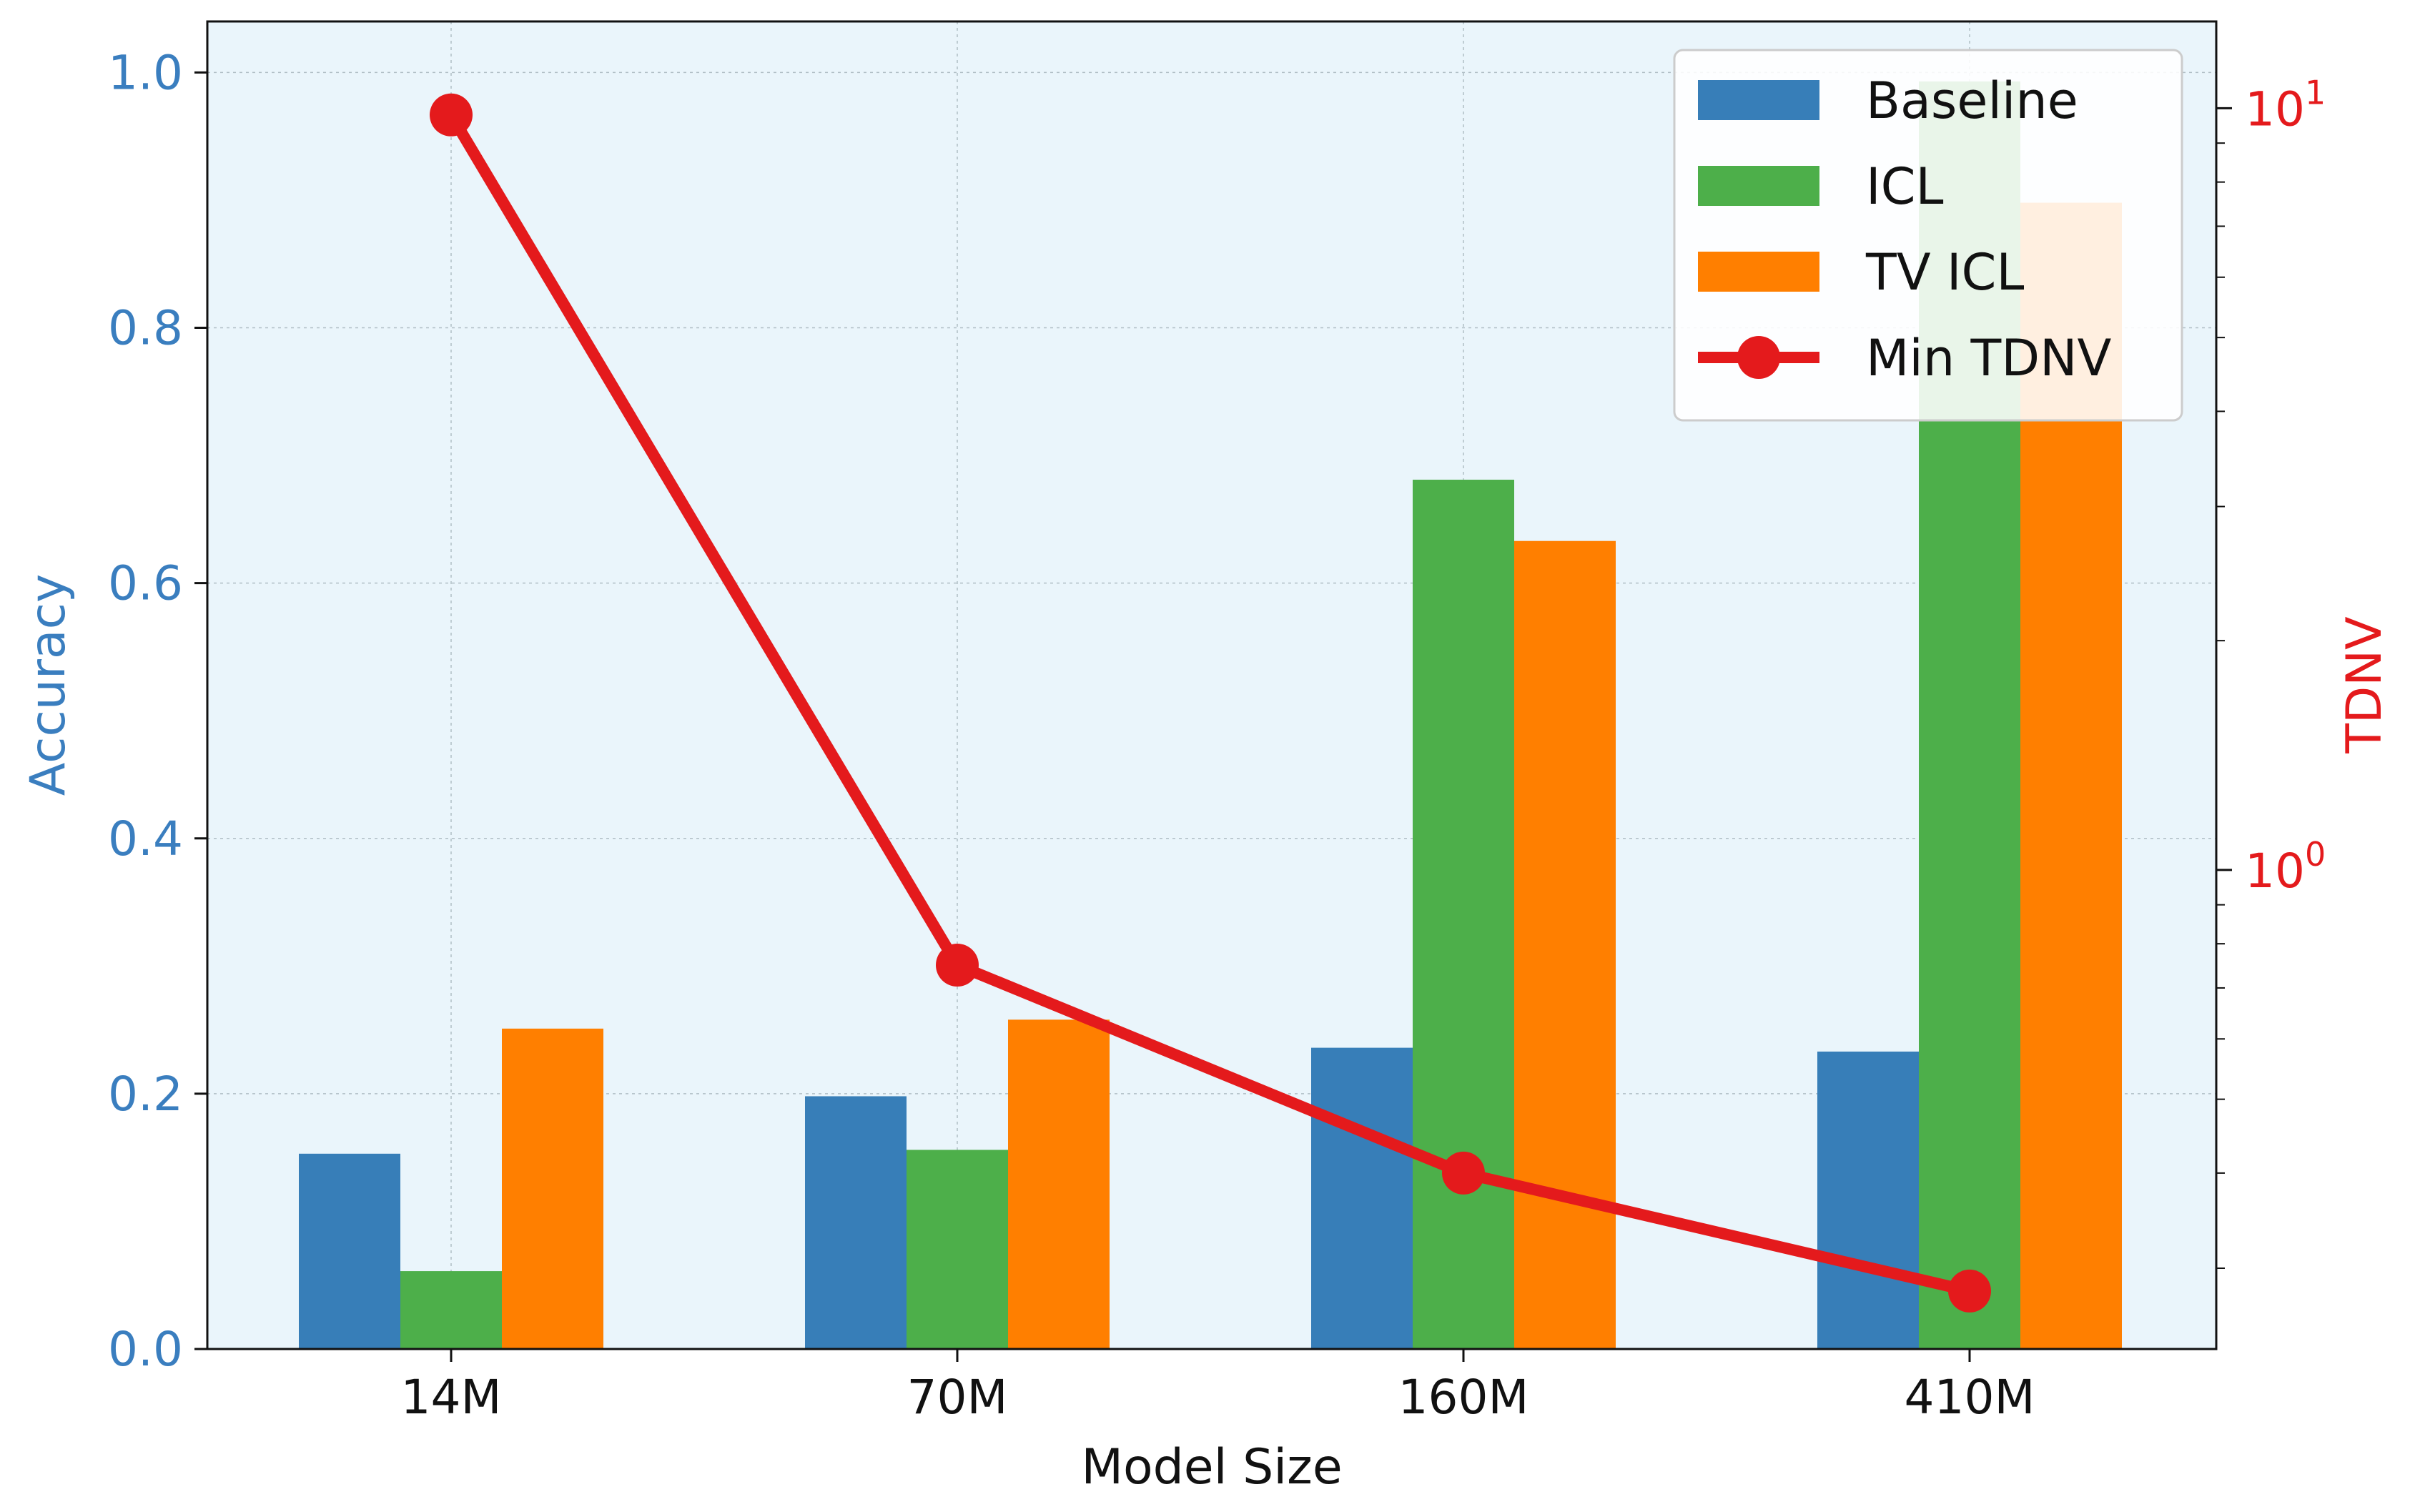  Describe the element at coordinates (48, 685) in the screenshot. I see `y-axis-label-left: Accuracy` at that location.